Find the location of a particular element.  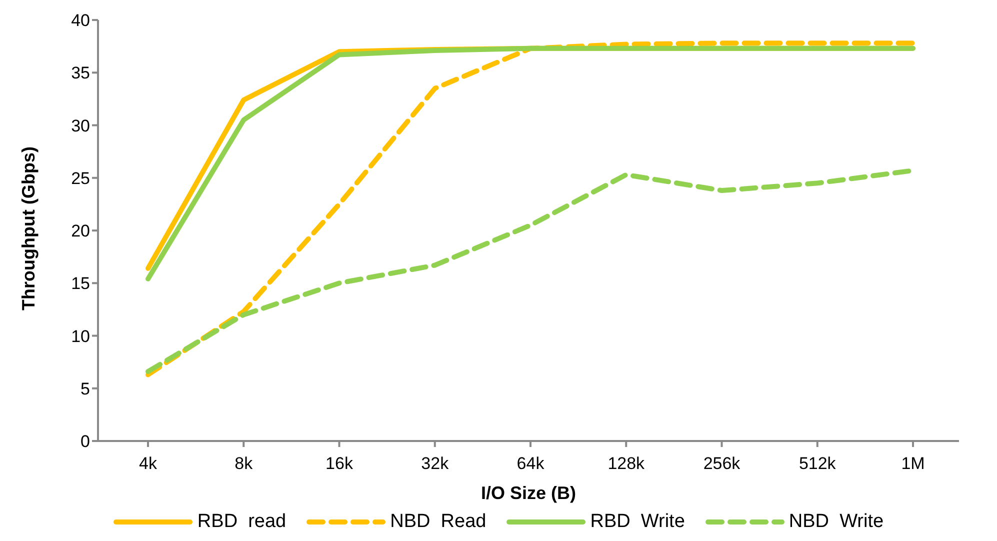

x-tick-label: 64k is located at coordinates (530, 464).